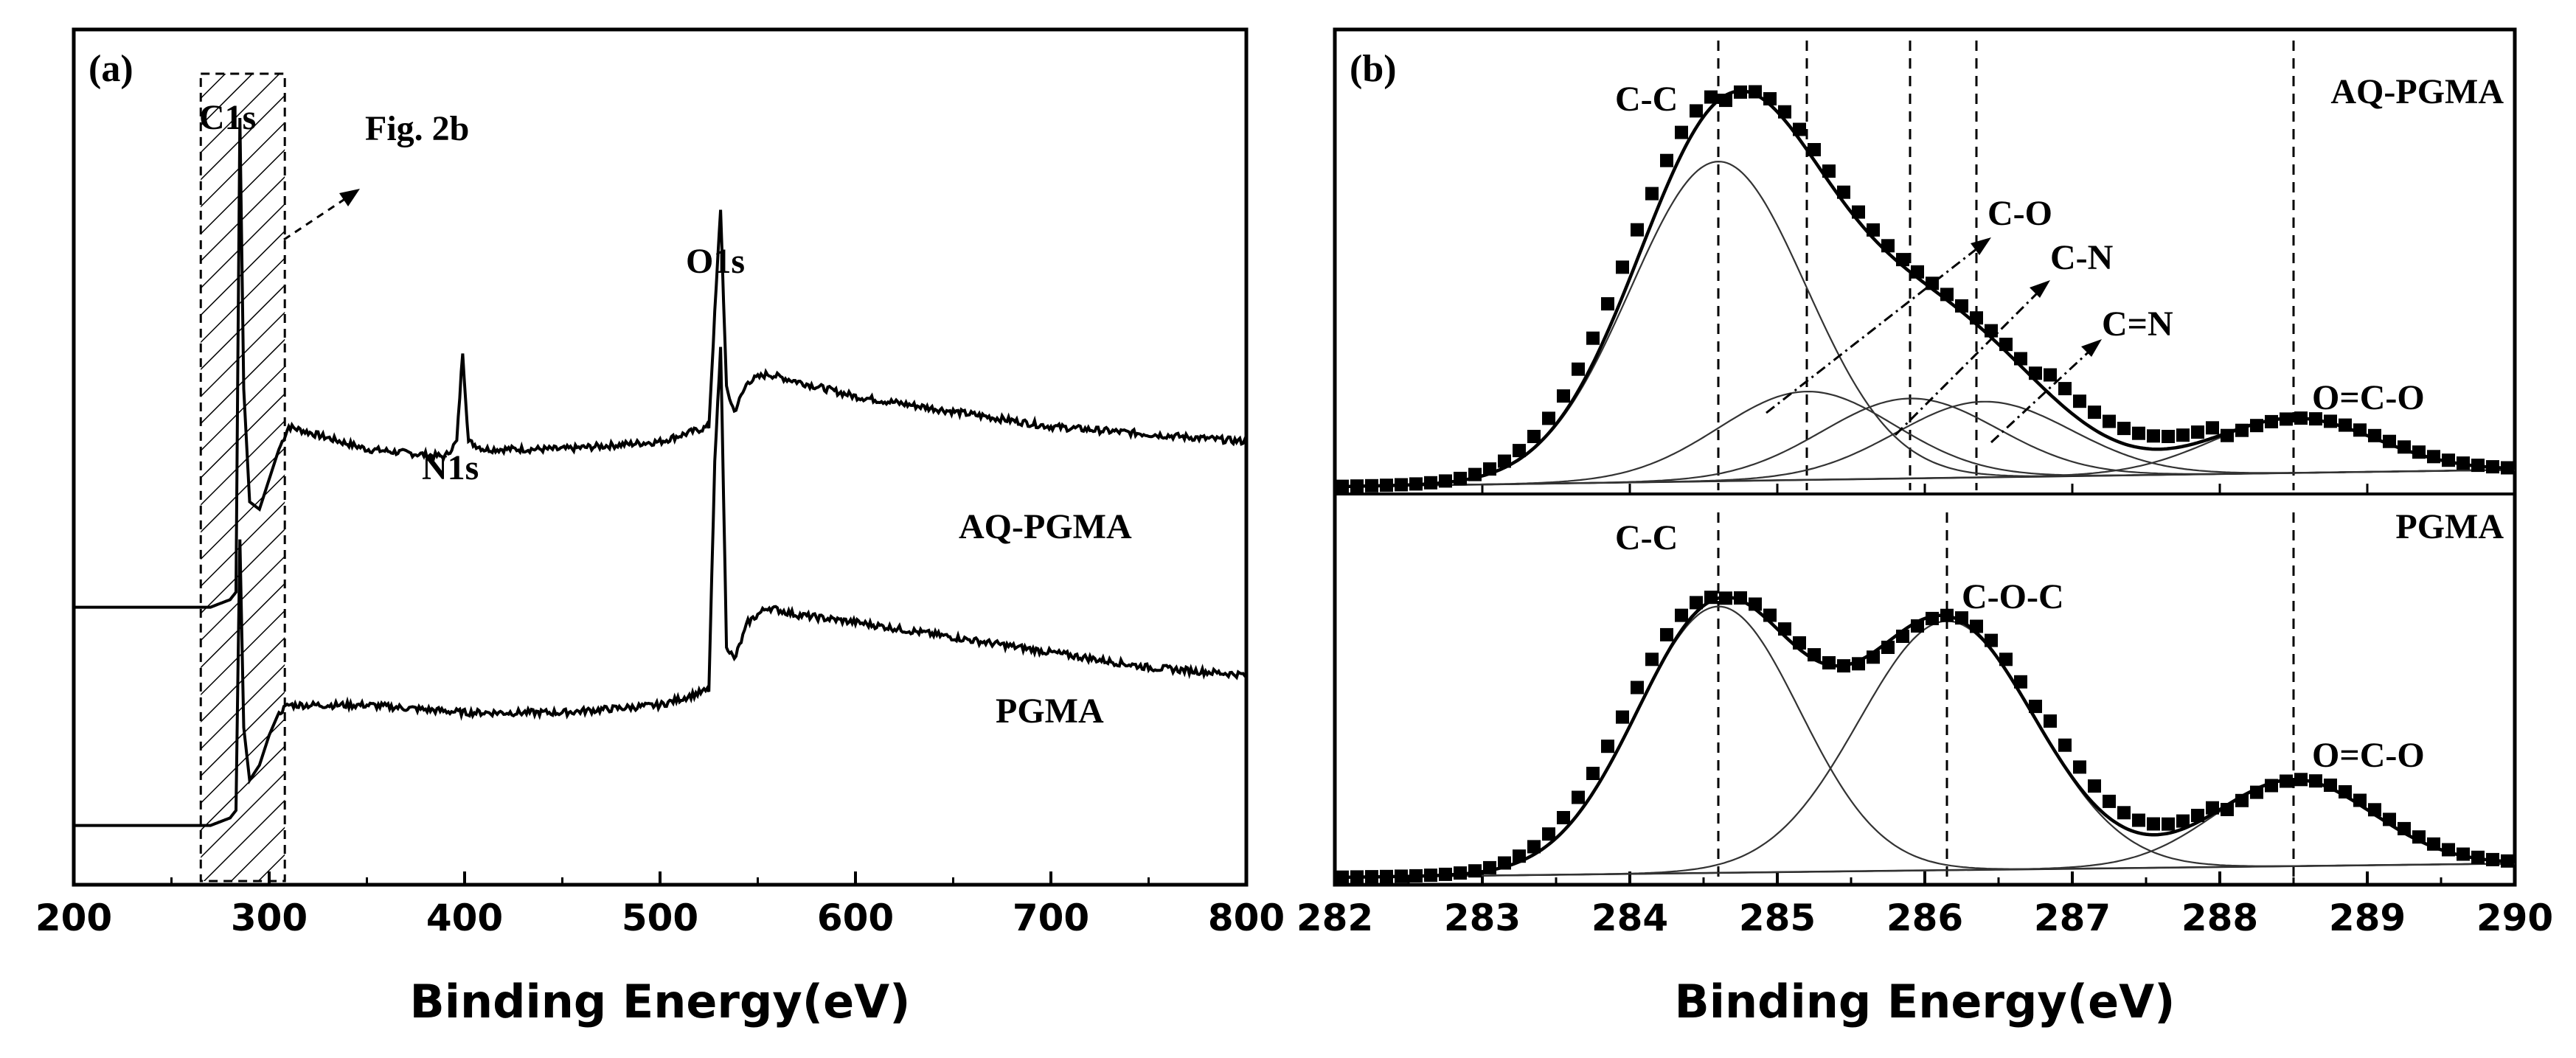 Image resolution: width=2576 pixels, height=1058 pixels. What do you see at coordinates (1045, 526) in the screenshot?
I see `series-label-aq-pgma-a: AQ-PGMA` at bounding box center [1045, 526].